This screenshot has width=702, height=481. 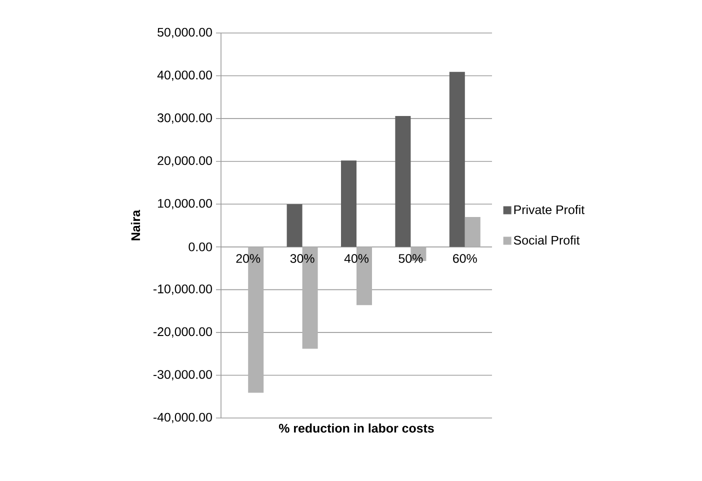 I want to click on y-tick-label: 40,000.00, so click(x=184, y=75).